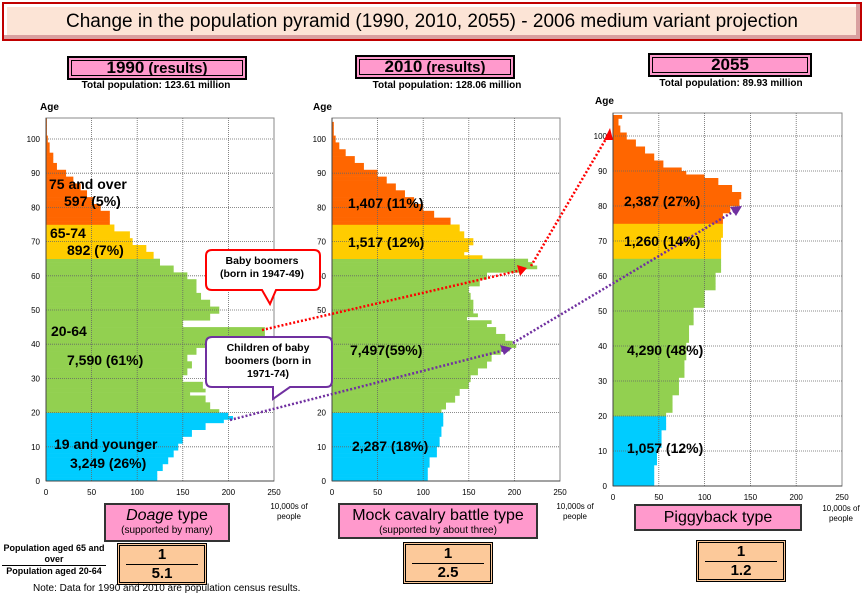 The width and height of the screenshot is (867, 600). Describe the element at coordinates (447, 85) in the screenshot. I see `total-population-2010: Total population: 128.06 million` at that location.